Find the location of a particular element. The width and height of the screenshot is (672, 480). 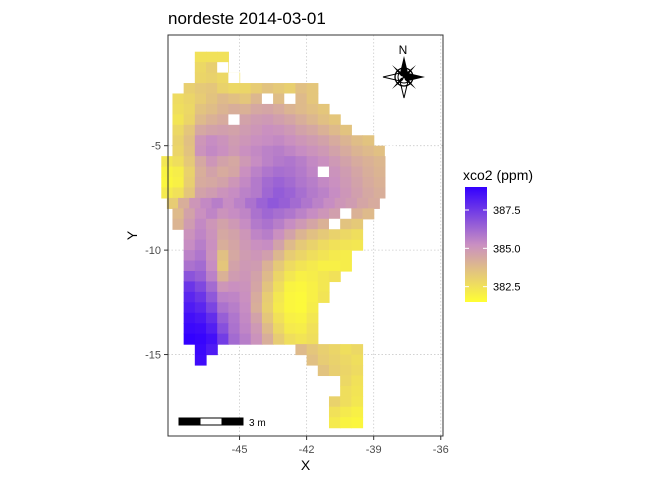

legend: xco2 (ppm) 382.5 385.0 387.5 is located at coordinates (498, 234).